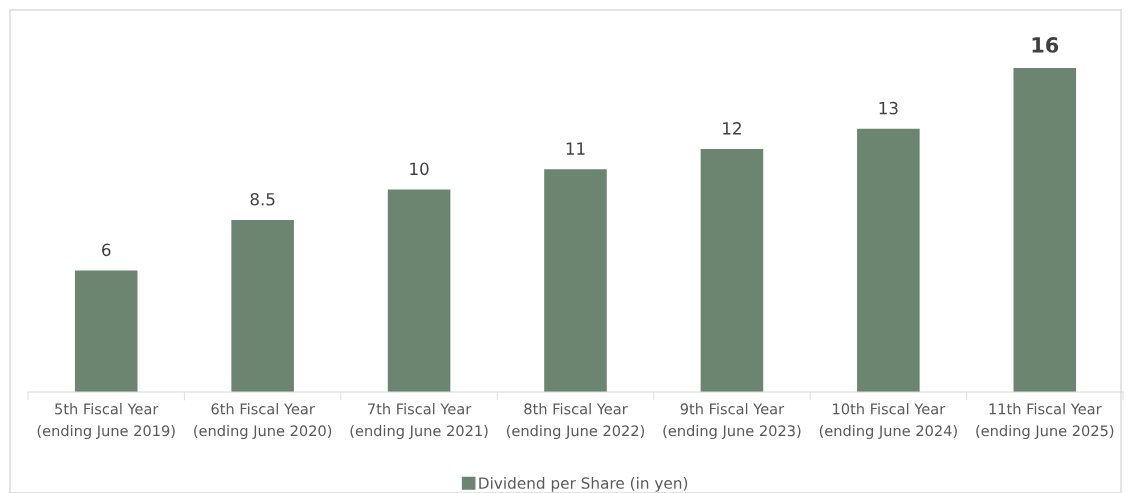 This screenshot has width=1132, height=493. What do you see at coordinates (419, 169) in the screenshot?
I see `data-label: 10` at bounding box center [419, 169].